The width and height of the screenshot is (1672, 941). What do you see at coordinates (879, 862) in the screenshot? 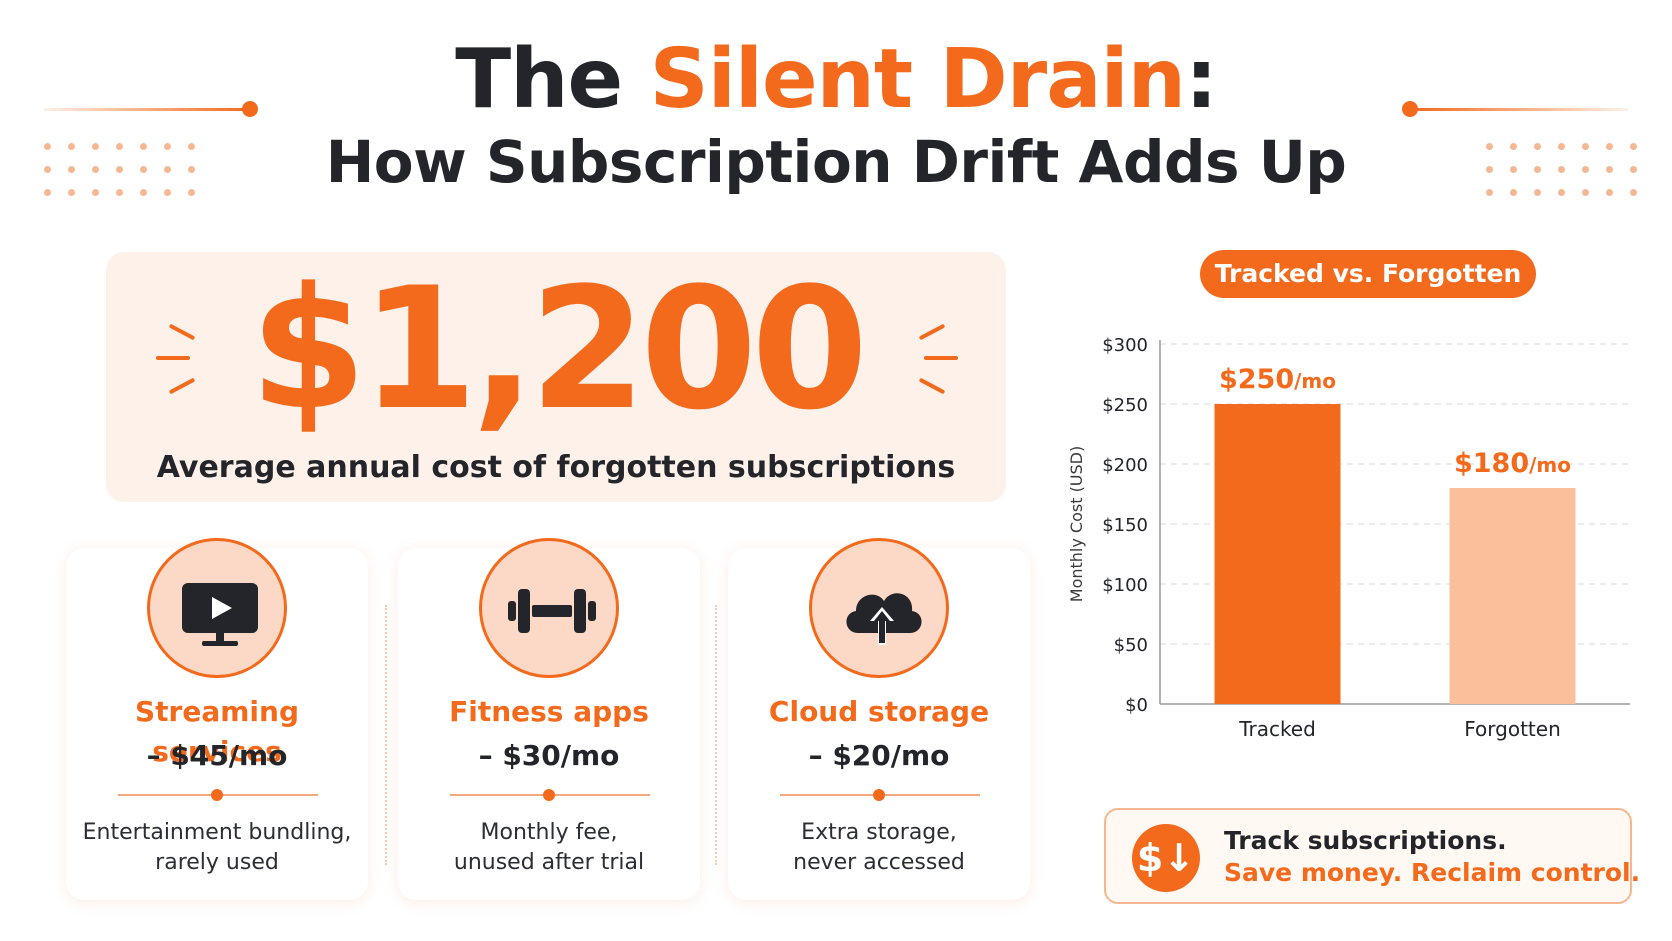
I see `card-desc-line2: never accessed` at bounding box center [879, 862].